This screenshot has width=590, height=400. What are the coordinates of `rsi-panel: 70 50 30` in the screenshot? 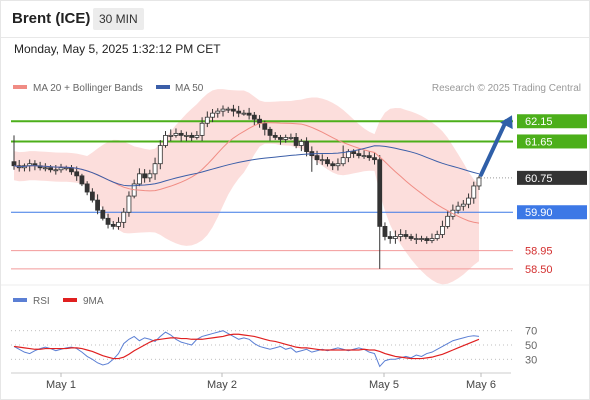 It's located at (274, 347).